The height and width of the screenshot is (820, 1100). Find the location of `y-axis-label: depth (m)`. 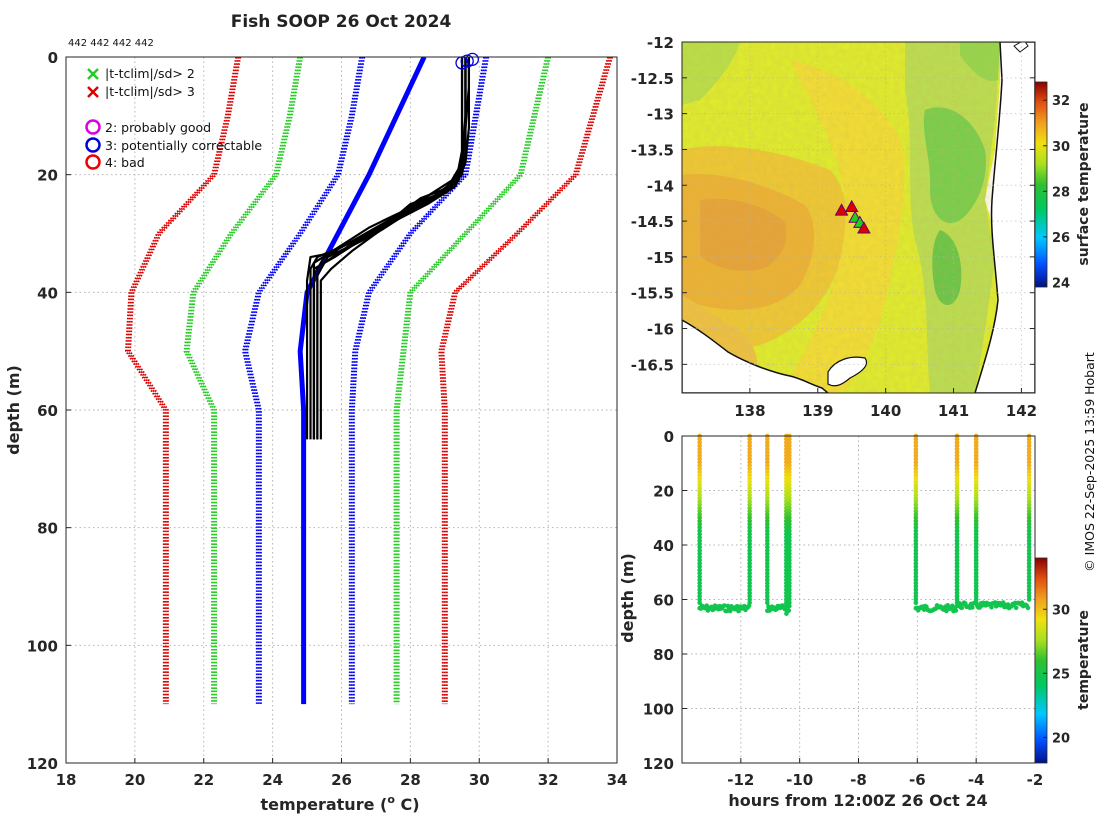

y-axis-label: depth (m) is located at coordinates (13, 410).